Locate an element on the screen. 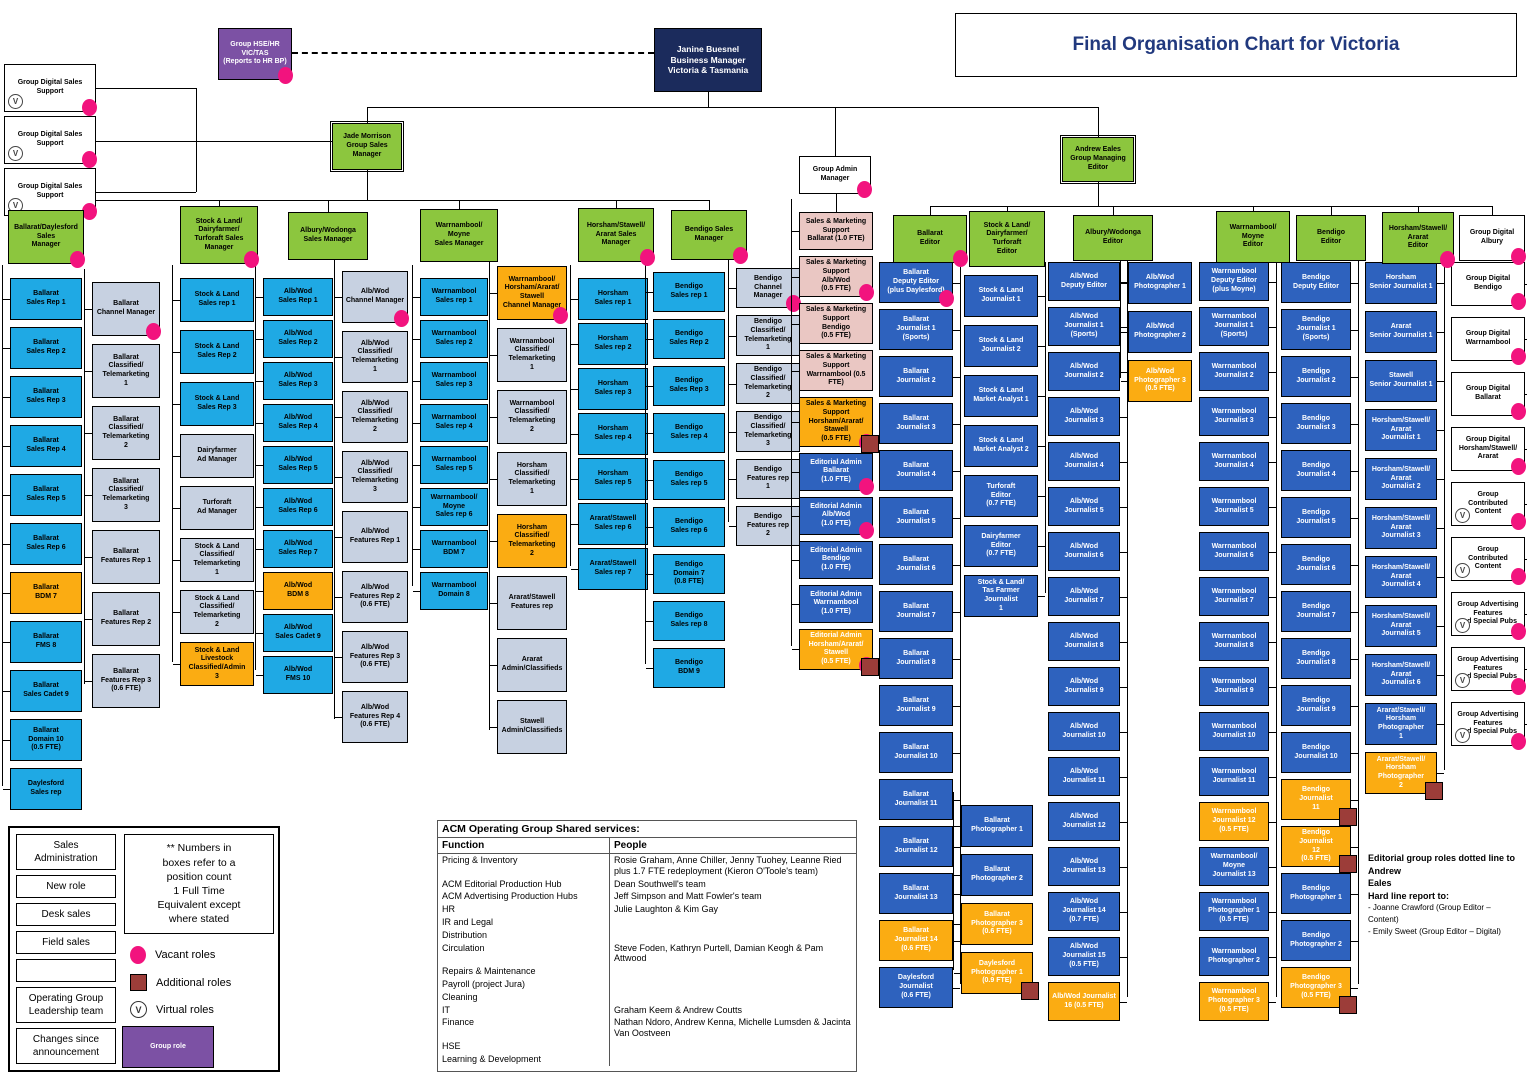  service-row: Repairs & Maintenance is located at coordinates (647, 971).